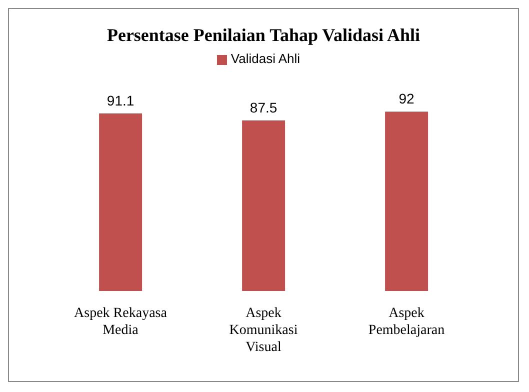  Describe the element at coordinates (265, 58) in the screenshot. I see `legend-label: Validasi Ahli` at that location.